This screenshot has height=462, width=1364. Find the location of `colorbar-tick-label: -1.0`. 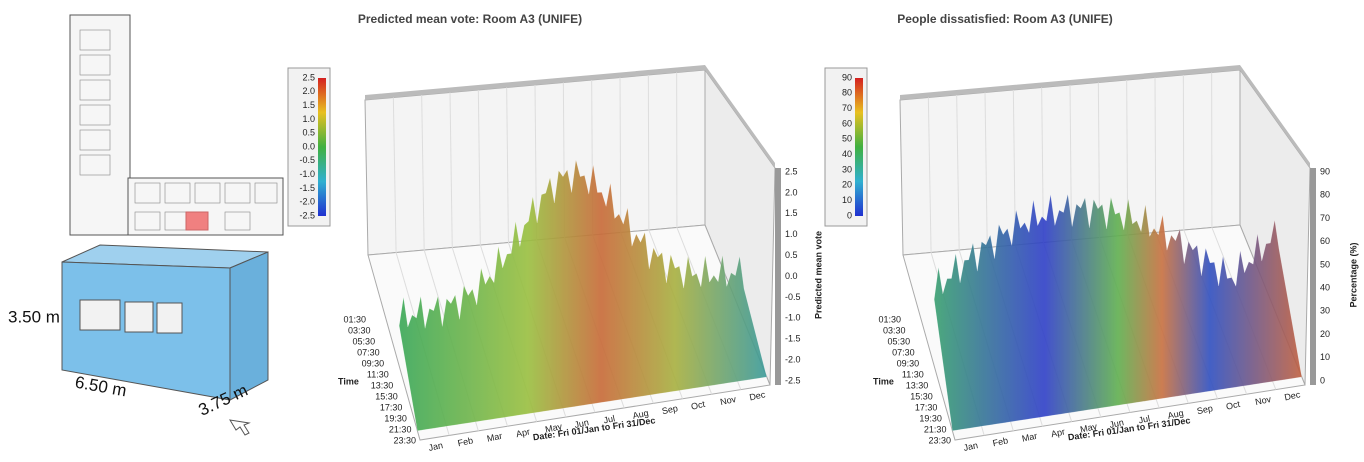

colorbar-tick-label: -1.0 is located at coordinates (307, 174).